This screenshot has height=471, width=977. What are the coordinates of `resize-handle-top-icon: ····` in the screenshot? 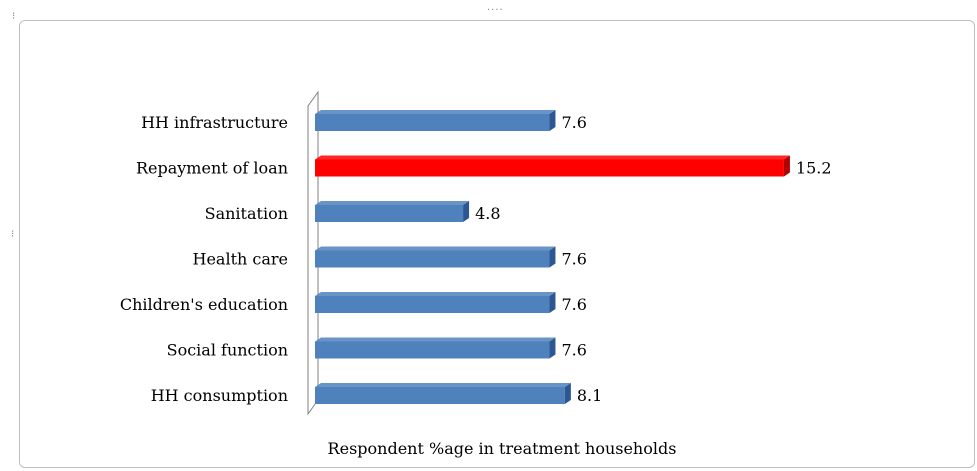 It's located at (495, 10).